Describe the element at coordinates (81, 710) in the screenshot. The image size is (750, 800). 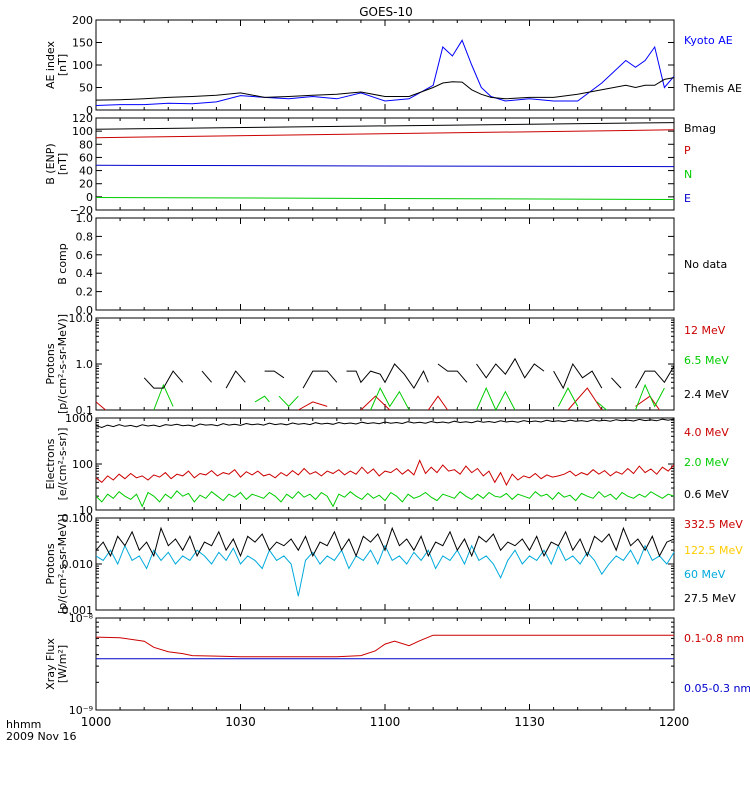
I see `y-tick-label: 10⁻⁹` at that location.